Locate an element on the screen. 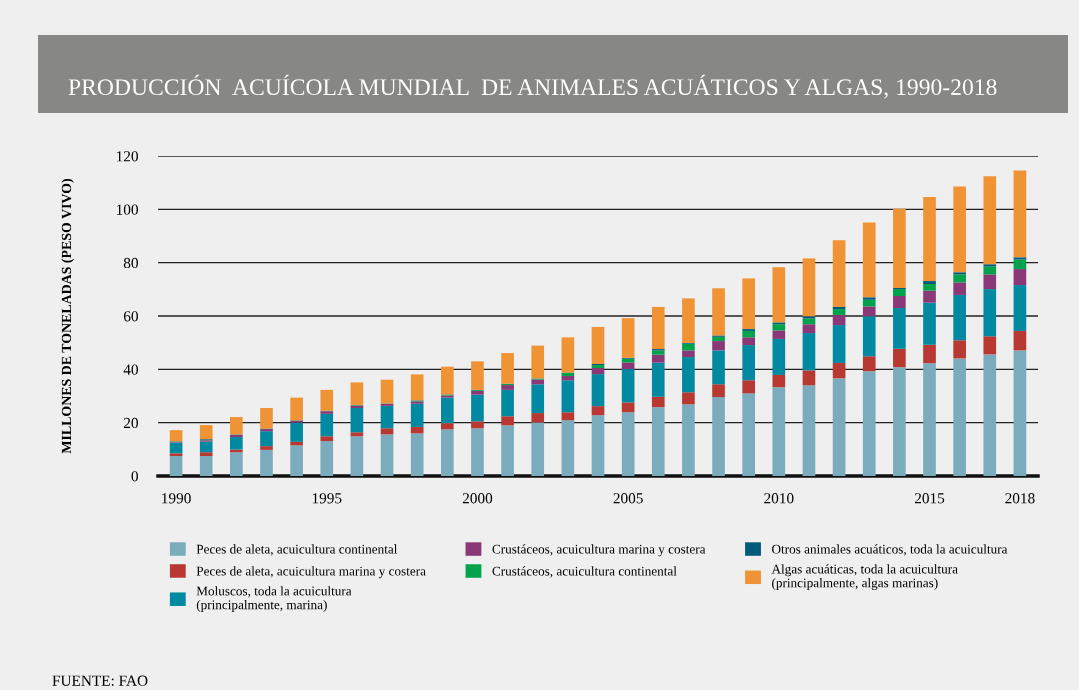 The image size is (1079, 690). x-tick-label: 1995 is located at coordinates (327, 498).